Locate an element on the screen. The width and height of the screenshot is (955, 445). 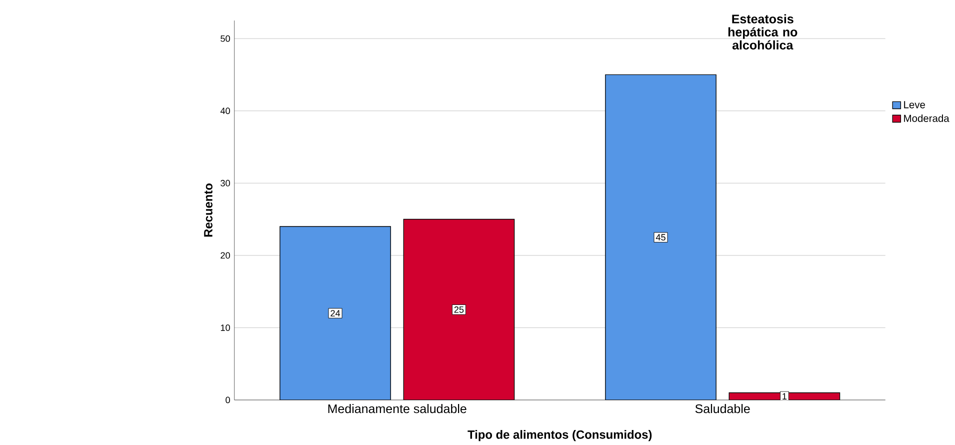
y-tick-label: 50 is located at coordinates (225, 38).